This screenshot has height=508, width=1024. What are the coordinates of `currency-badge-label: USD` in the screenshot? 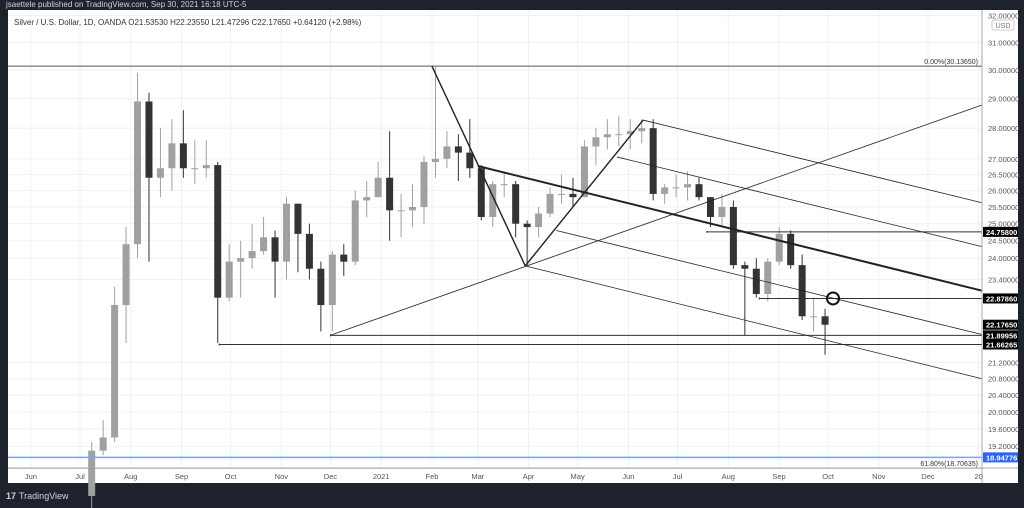 It's located at (1003, 26).